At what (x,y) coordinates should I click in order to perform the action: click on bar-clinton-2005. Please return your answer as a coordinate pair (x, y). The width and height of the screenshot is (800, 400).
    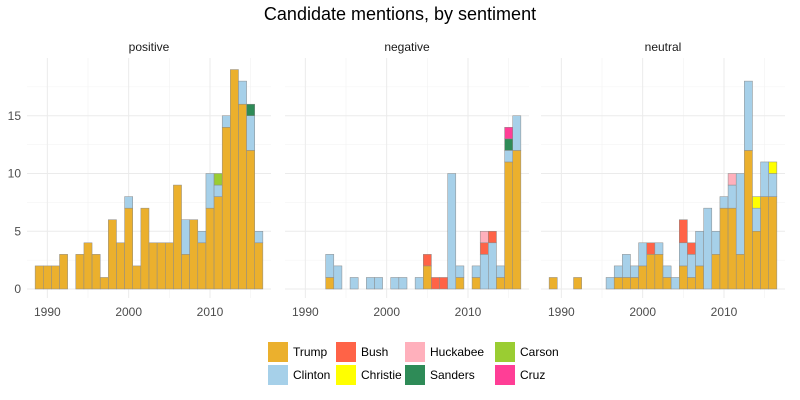
    Looking at the image, I should click on (683, 254).